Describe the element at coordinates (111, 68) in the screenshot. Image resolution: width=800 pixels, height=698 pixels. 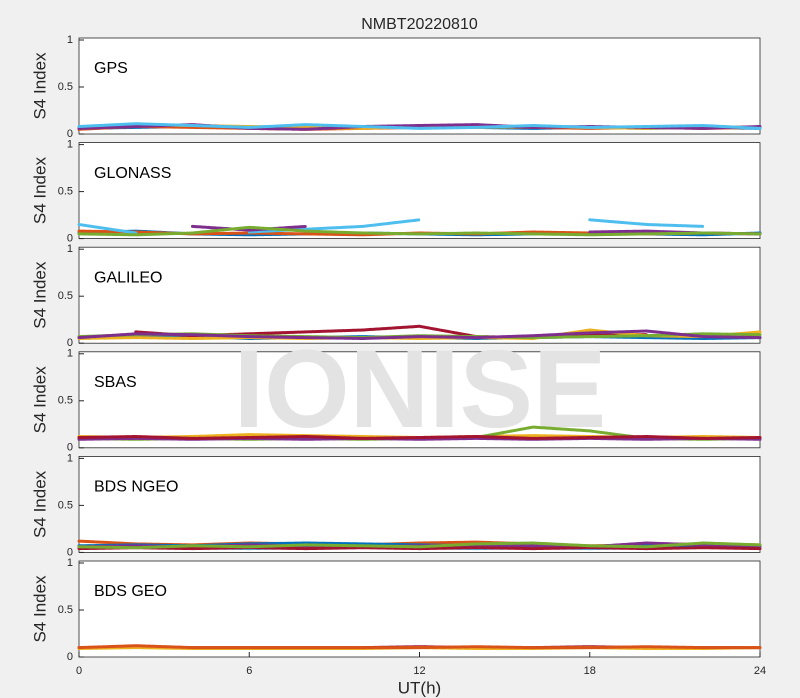
I see `panel-label: GPS` at that location.